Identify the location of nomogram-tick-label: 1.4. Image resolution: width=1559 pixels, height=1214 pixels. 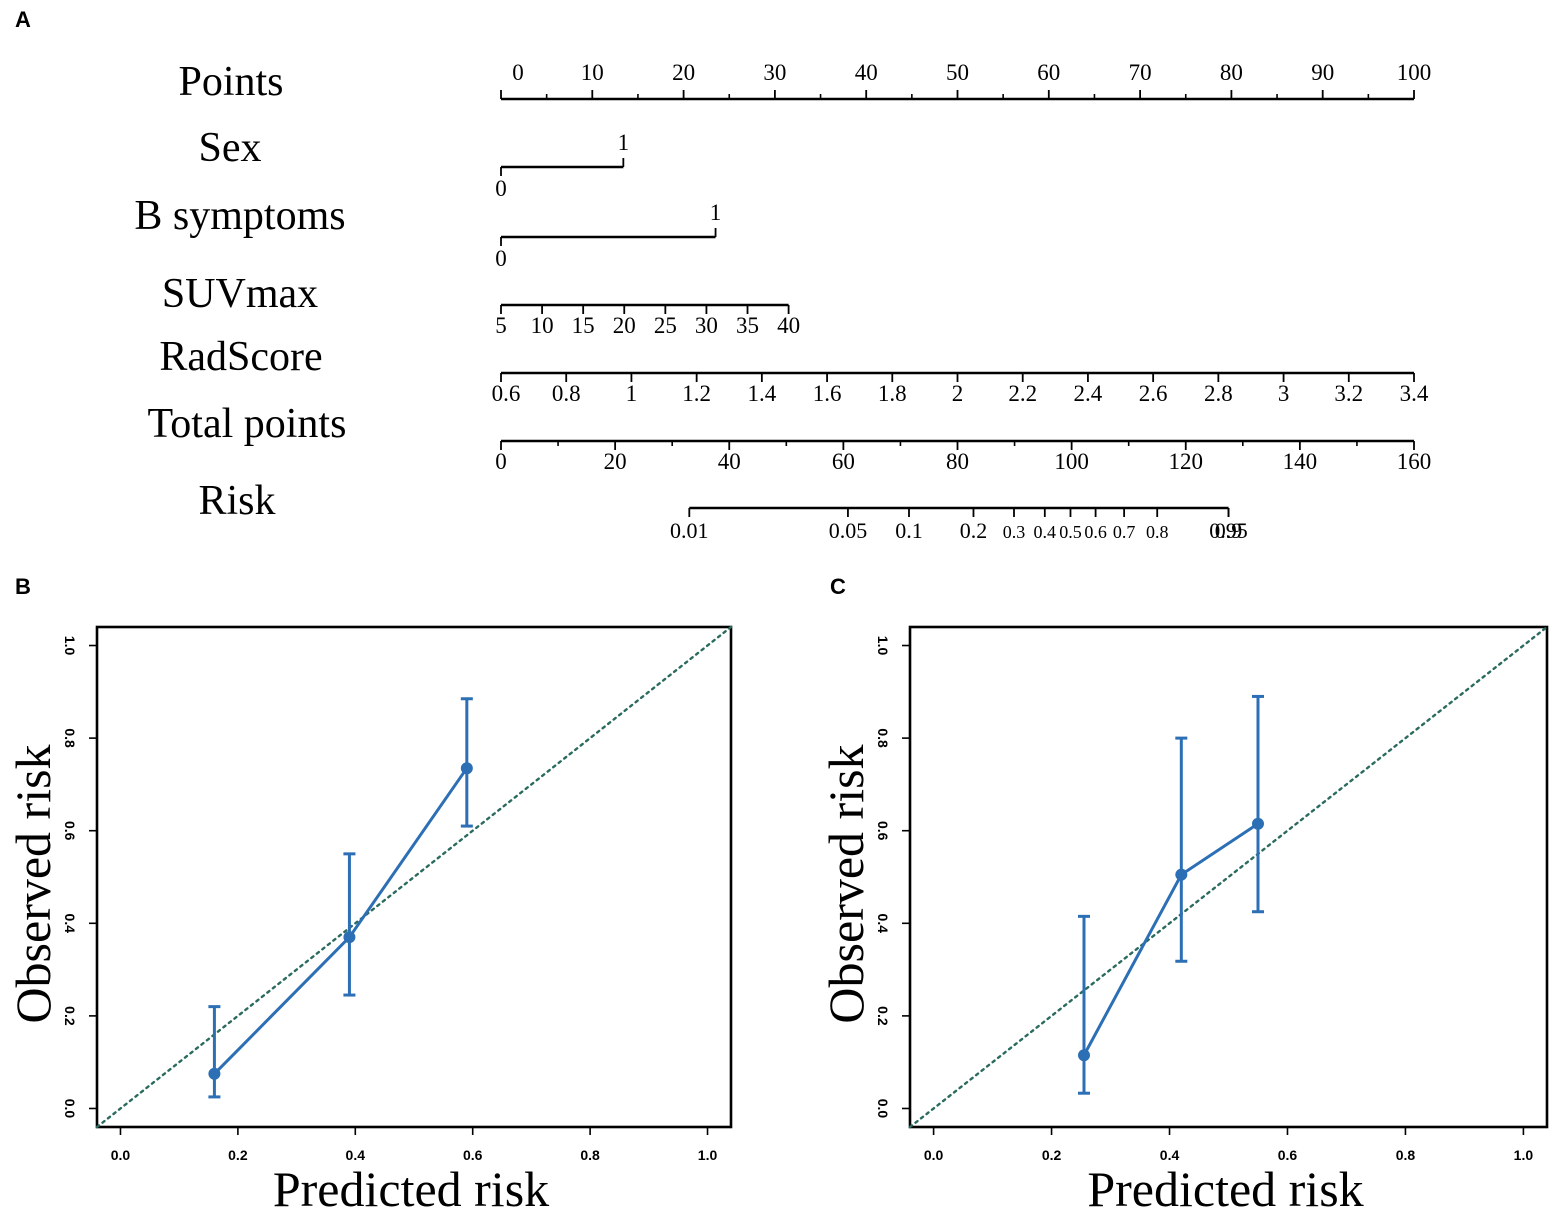
(761, 393).